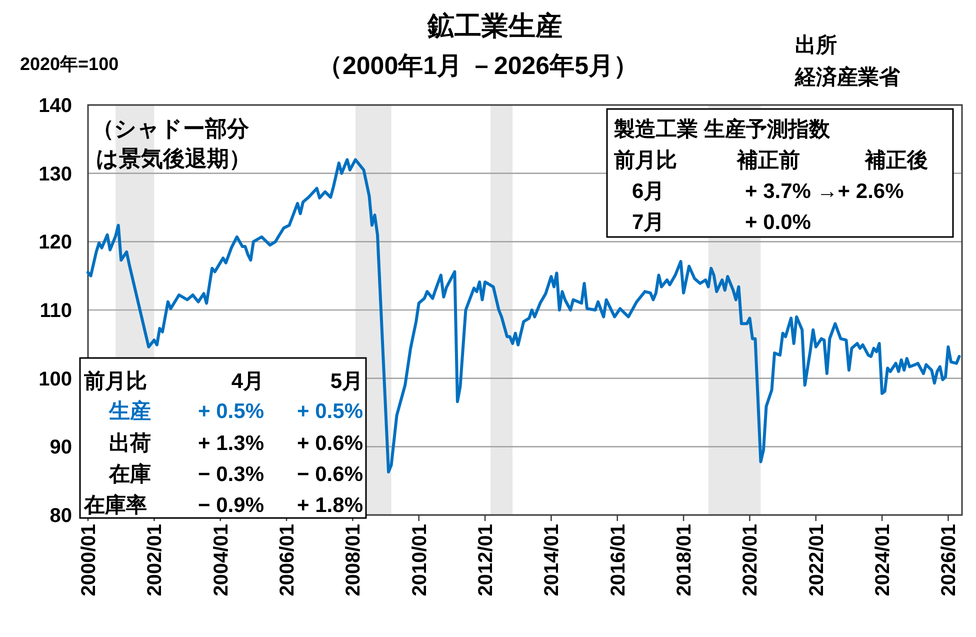  I want to click on x-tick-label: 2006/01, so click(287, 560).